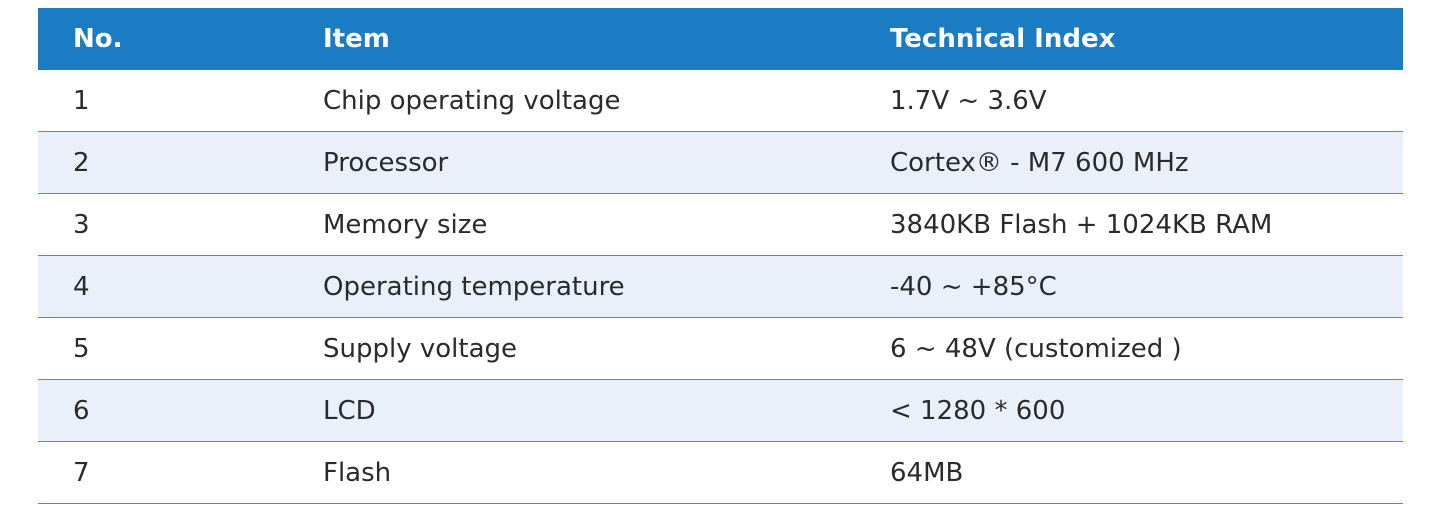 The width and height of the screenshot is (1440, 510). What do you see at coordinates (81, 472) in the screenshot?
I see `row-no: 7` at bounding box center [81, 472].